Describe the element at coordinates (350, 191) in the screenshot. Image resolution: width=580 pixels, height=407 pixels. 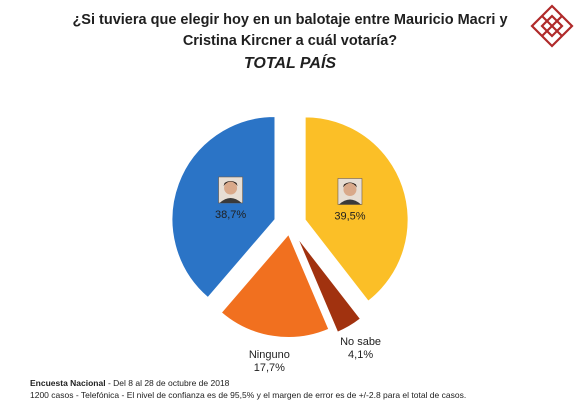
I see `macri-portrait-icon` at that location.